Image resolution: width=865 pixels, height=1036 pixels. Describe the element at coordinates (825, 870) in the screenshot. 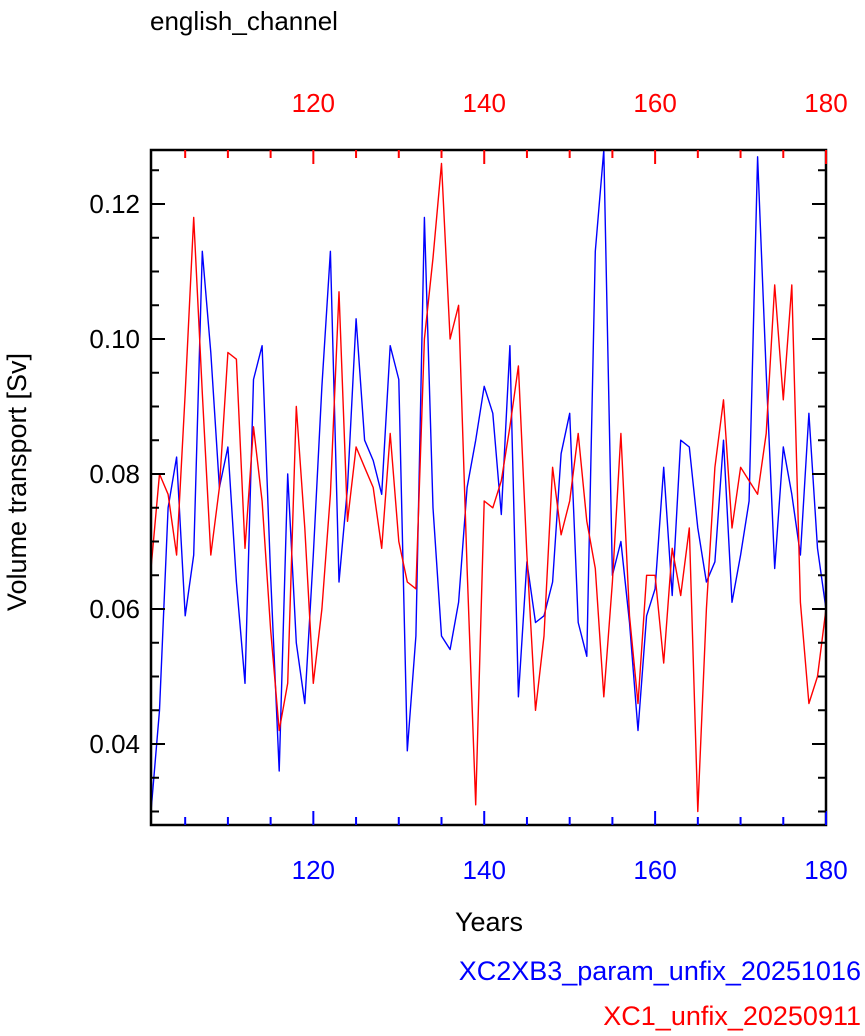

I see `x-bottom-tick-label-180: 180` at that location.